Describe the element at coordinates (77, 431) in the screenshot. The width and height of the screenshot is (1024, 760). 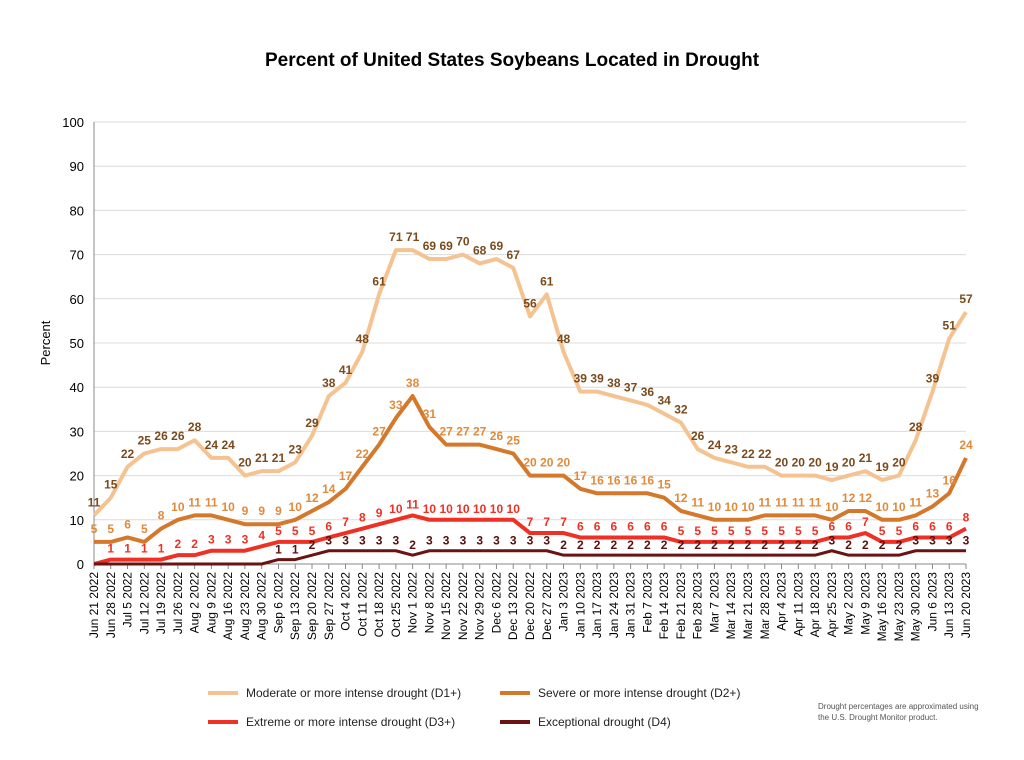
I see `y-tick-label: 30` at that location.